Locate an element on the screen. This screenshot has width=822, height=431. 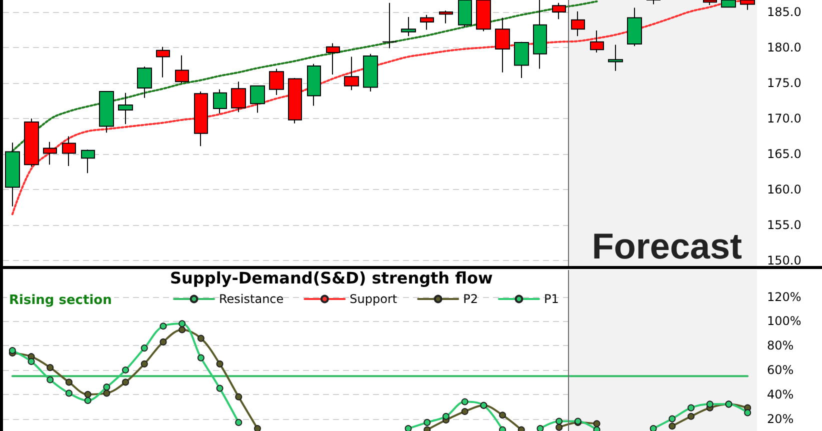
y-tick-label: 180.0 is located at coordinates (784, 47).